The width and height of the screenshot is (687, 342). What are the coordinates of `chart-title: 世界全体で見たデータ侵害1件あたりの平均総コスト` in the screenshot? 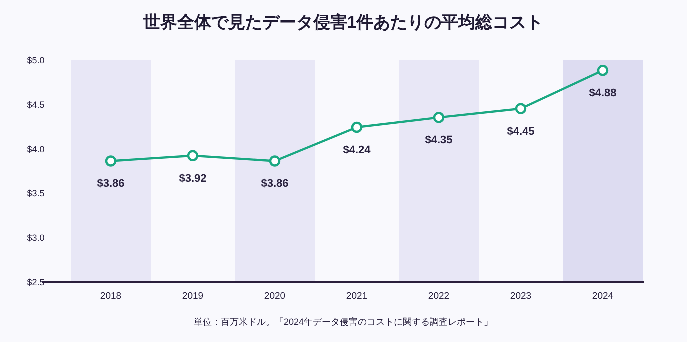 It's located at (343, 22).